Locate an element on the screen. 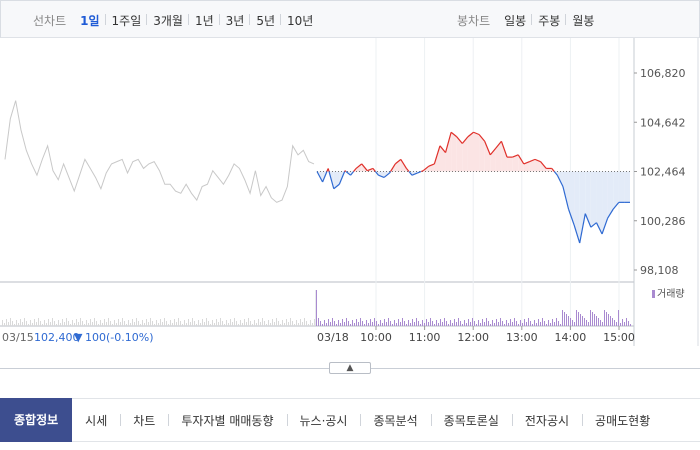  nav-overview: 종합정보 is located at coordinates (36, 420).